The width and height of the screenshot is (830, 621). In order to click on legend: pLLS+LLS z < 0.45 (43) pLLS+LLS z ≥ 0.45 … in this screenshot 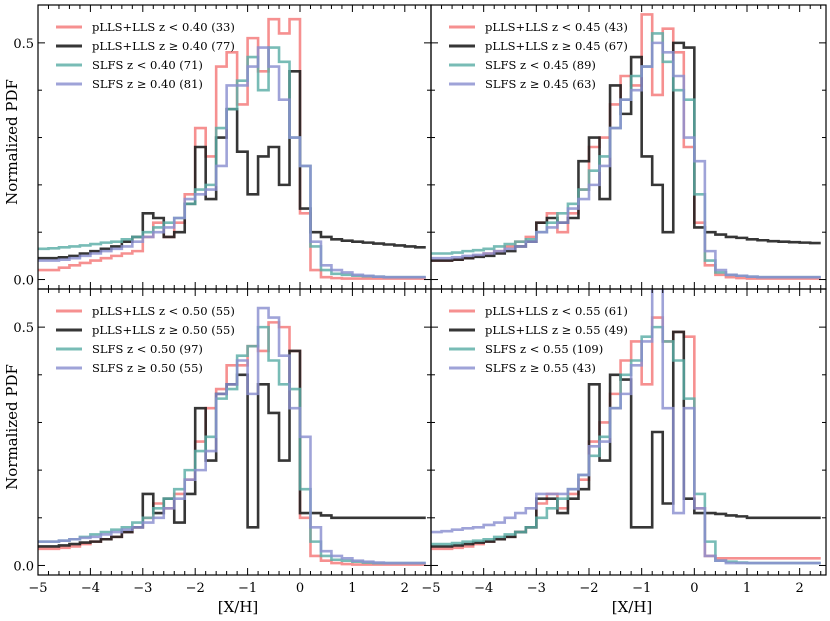, I will do `click(538, 55)`.